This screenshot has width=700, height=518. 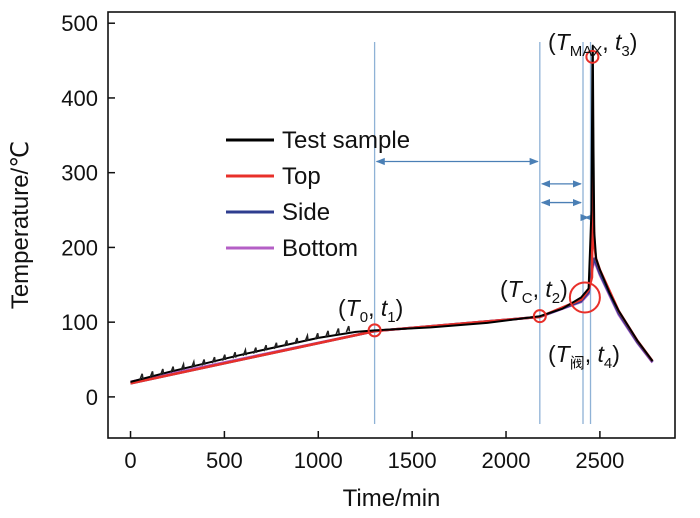 I want to click on x-tick-label-0: 0, so click(x=130, y=460).